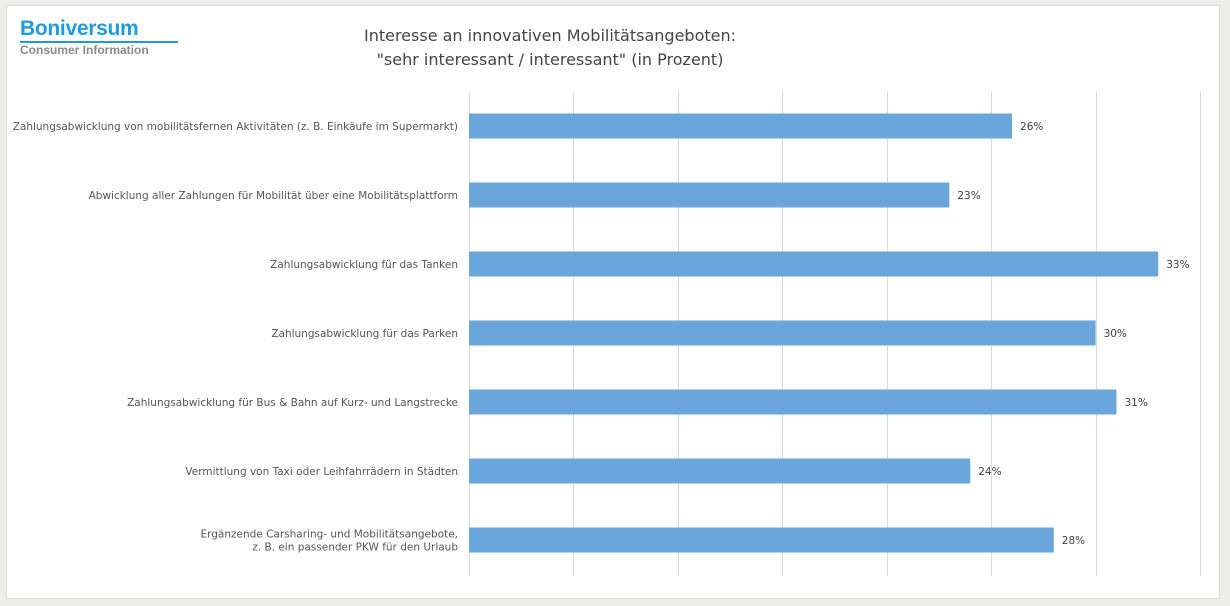 The width and height of the screenshot is (1230, 606). Describe the element at coordinates (1177, 265) in the screenshot. I see `value-label-2: 33%` at that location.